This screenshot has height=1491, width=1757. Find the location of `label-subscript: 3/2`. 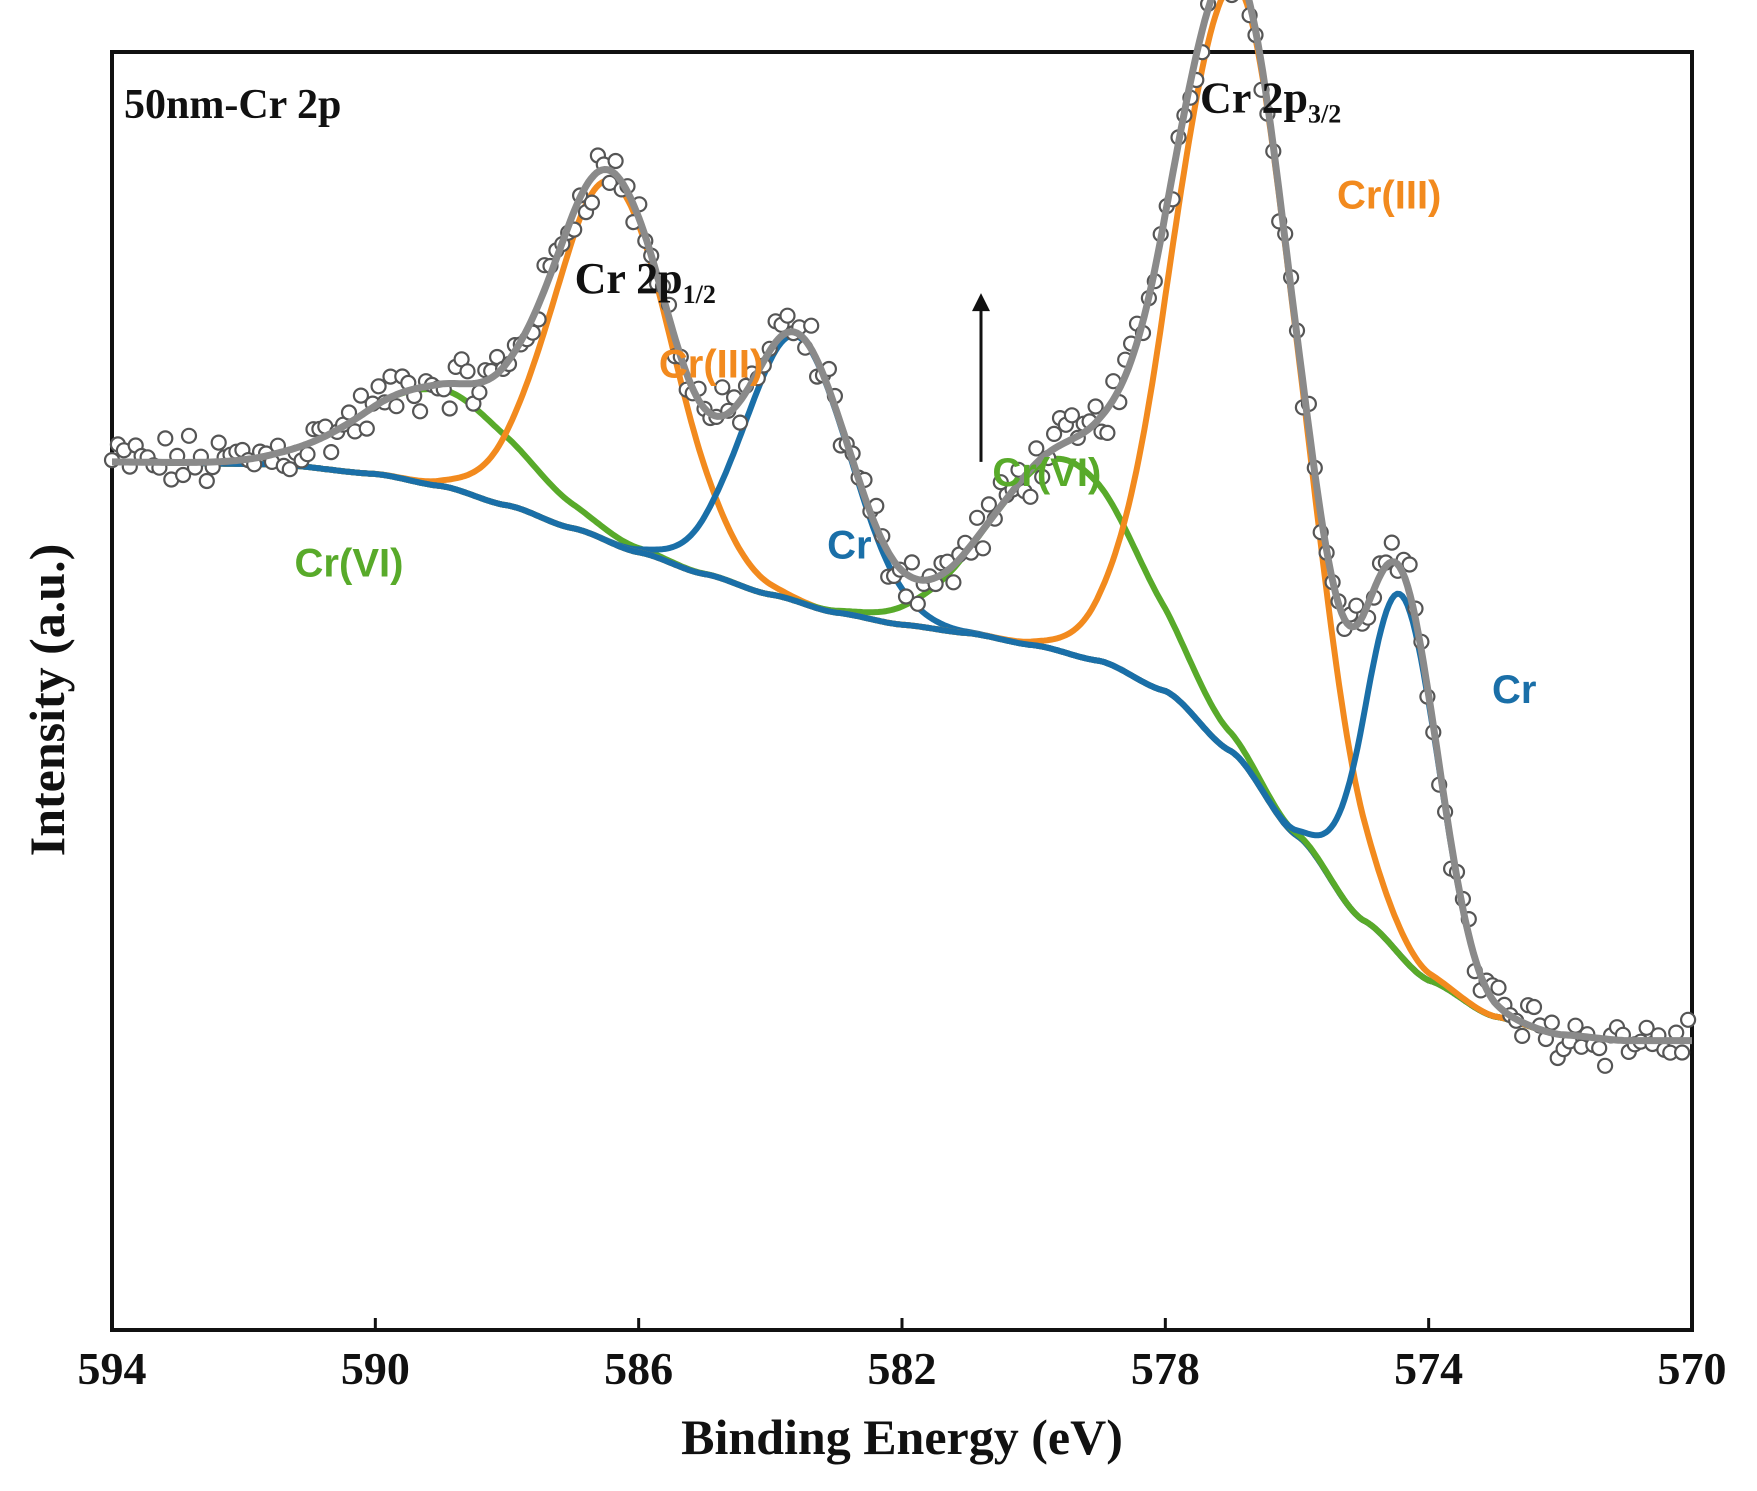

label-subscript: 3/2 is located at coordinates (1324, 113).